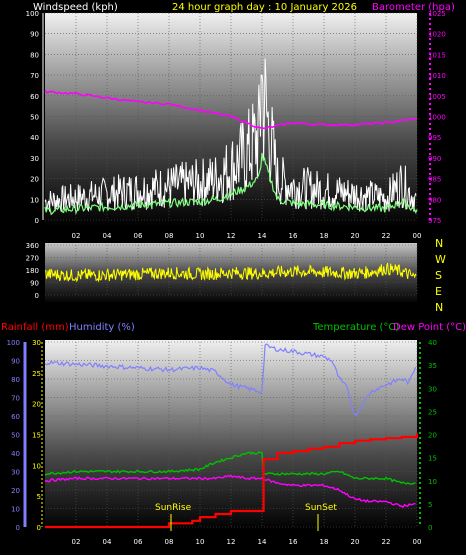  I want to click on rainfall-y-tick: 30, so click(36, 343).